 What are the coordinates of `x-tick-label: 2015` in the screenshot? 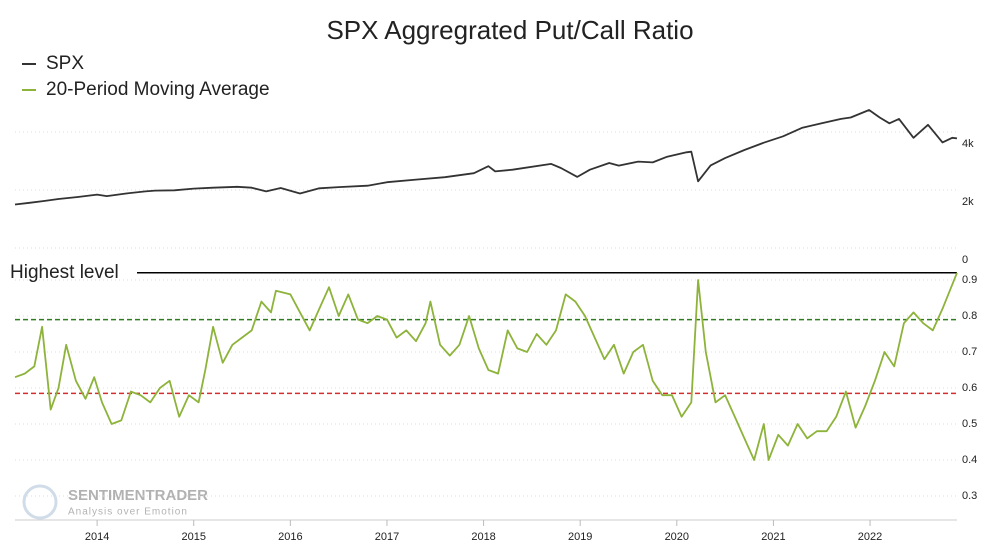 It's located at (193, 537).